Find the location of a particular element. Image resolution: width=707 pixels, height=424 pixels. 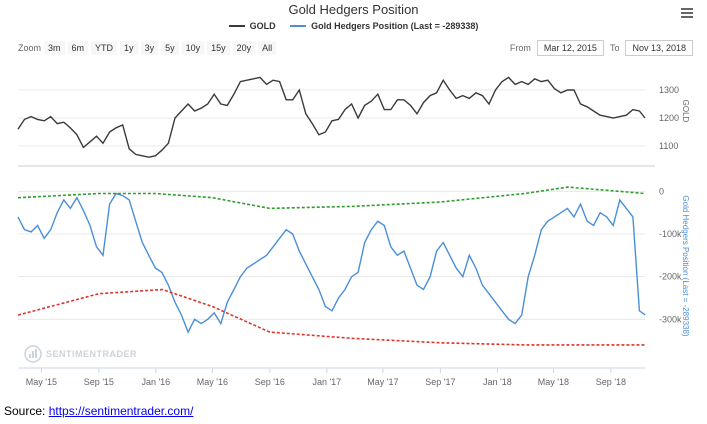

y-tick-label: -300k is located at coordinates (670, 319).